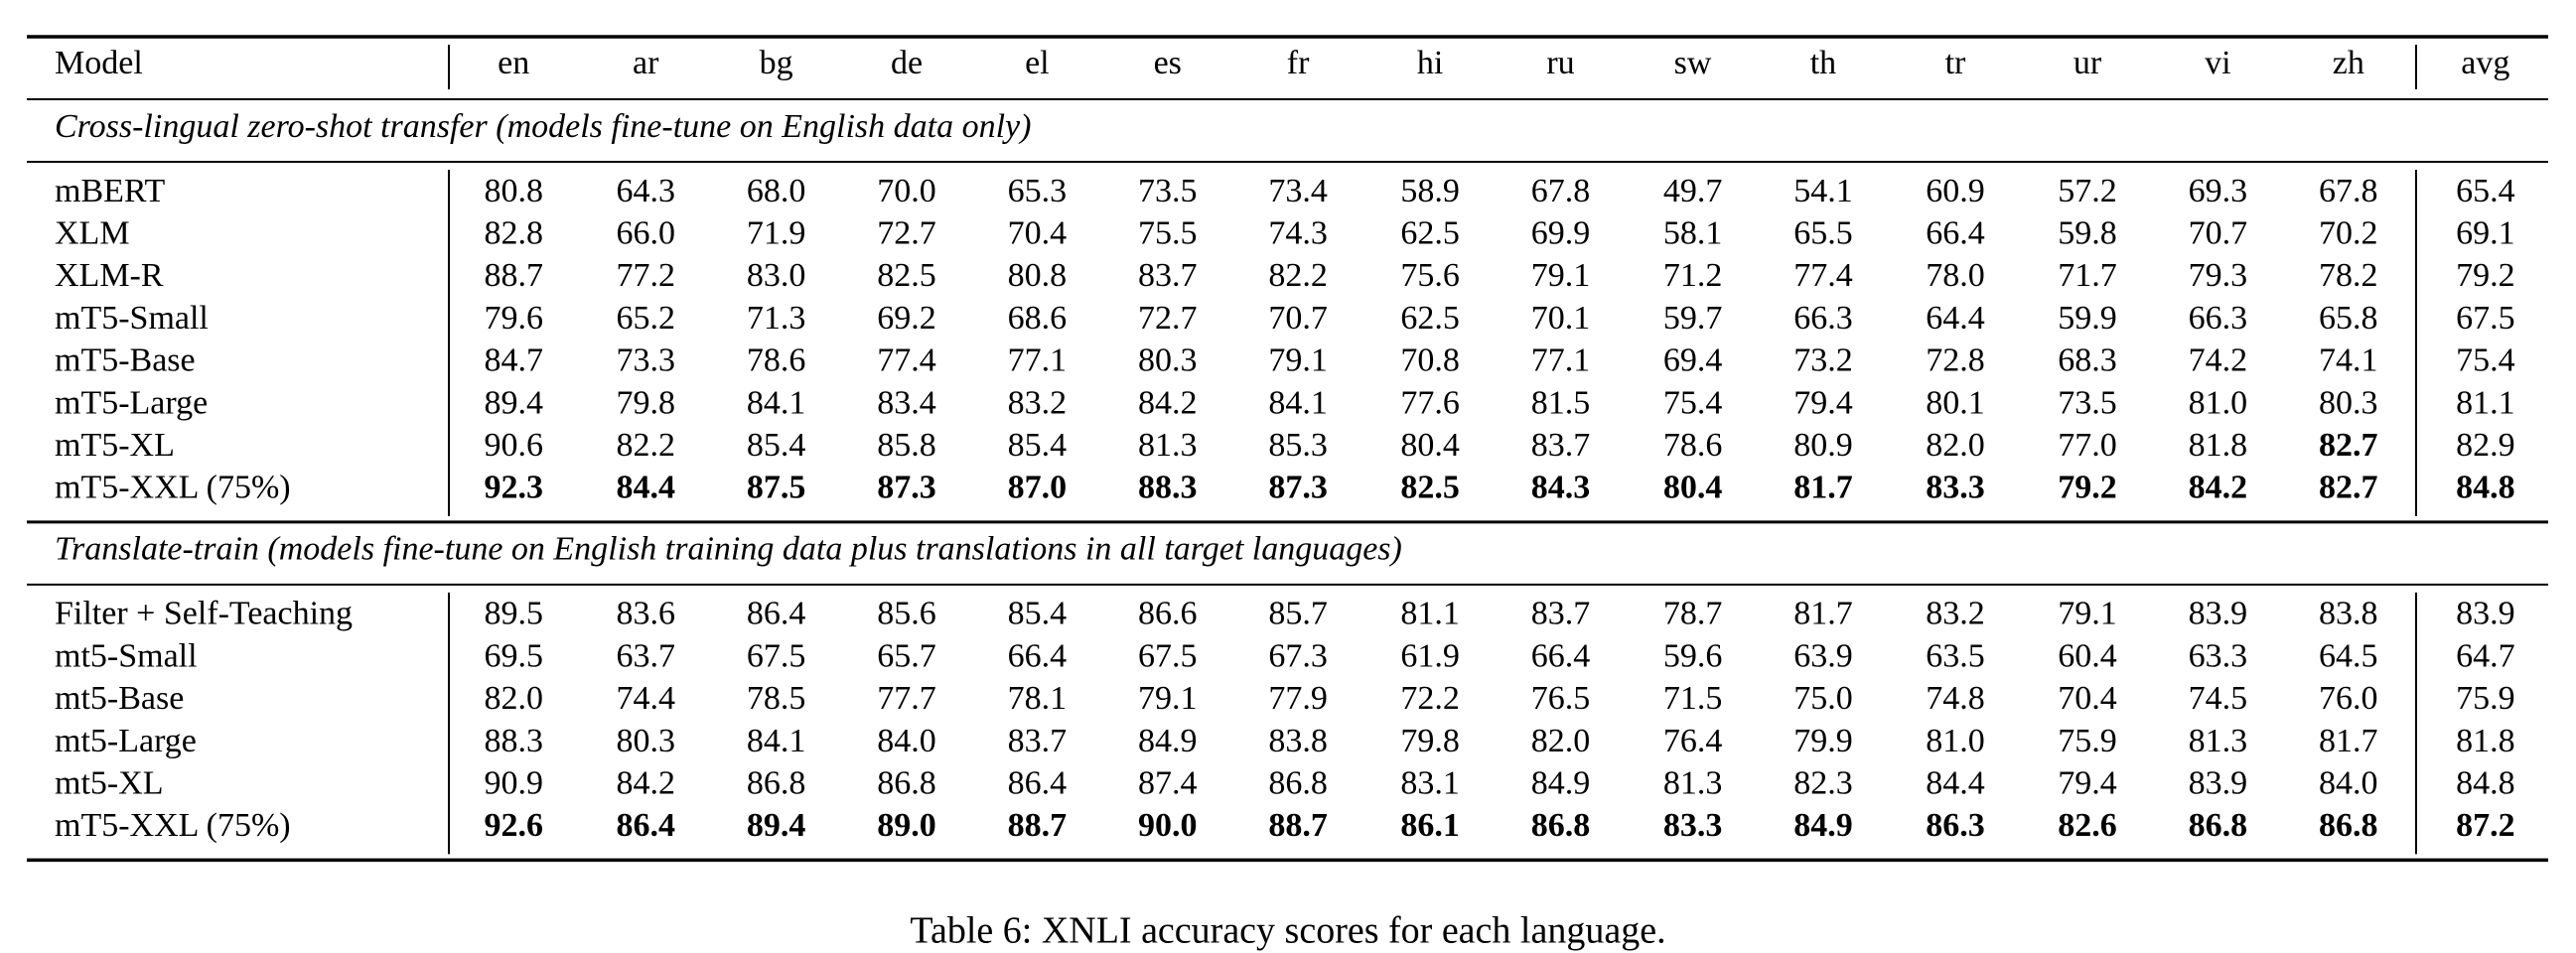 The height and width of the screenshot is (953, 2576). I want to click on score-cell: 67.8, so click(1561, 191).